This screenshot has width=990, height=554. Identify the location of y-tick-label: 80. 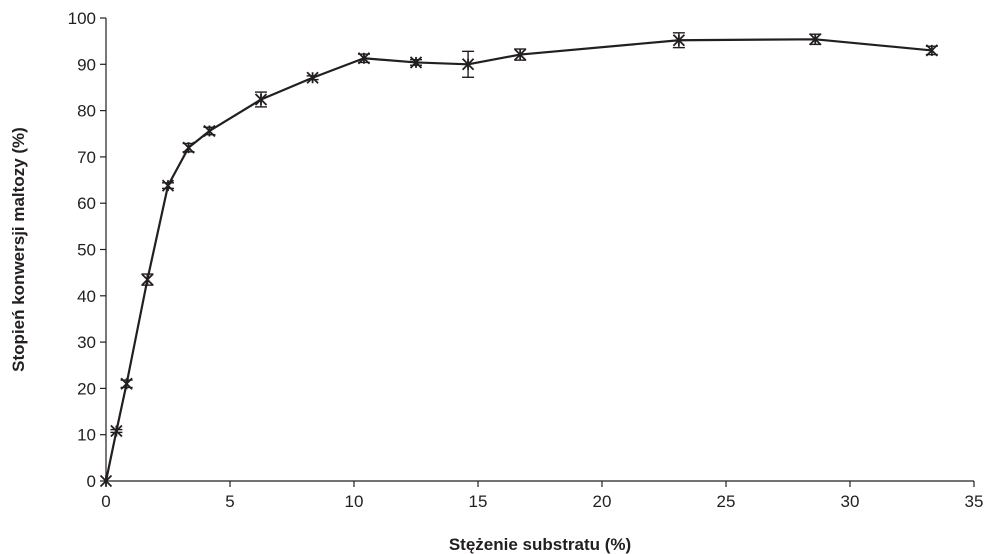
(86, 111).